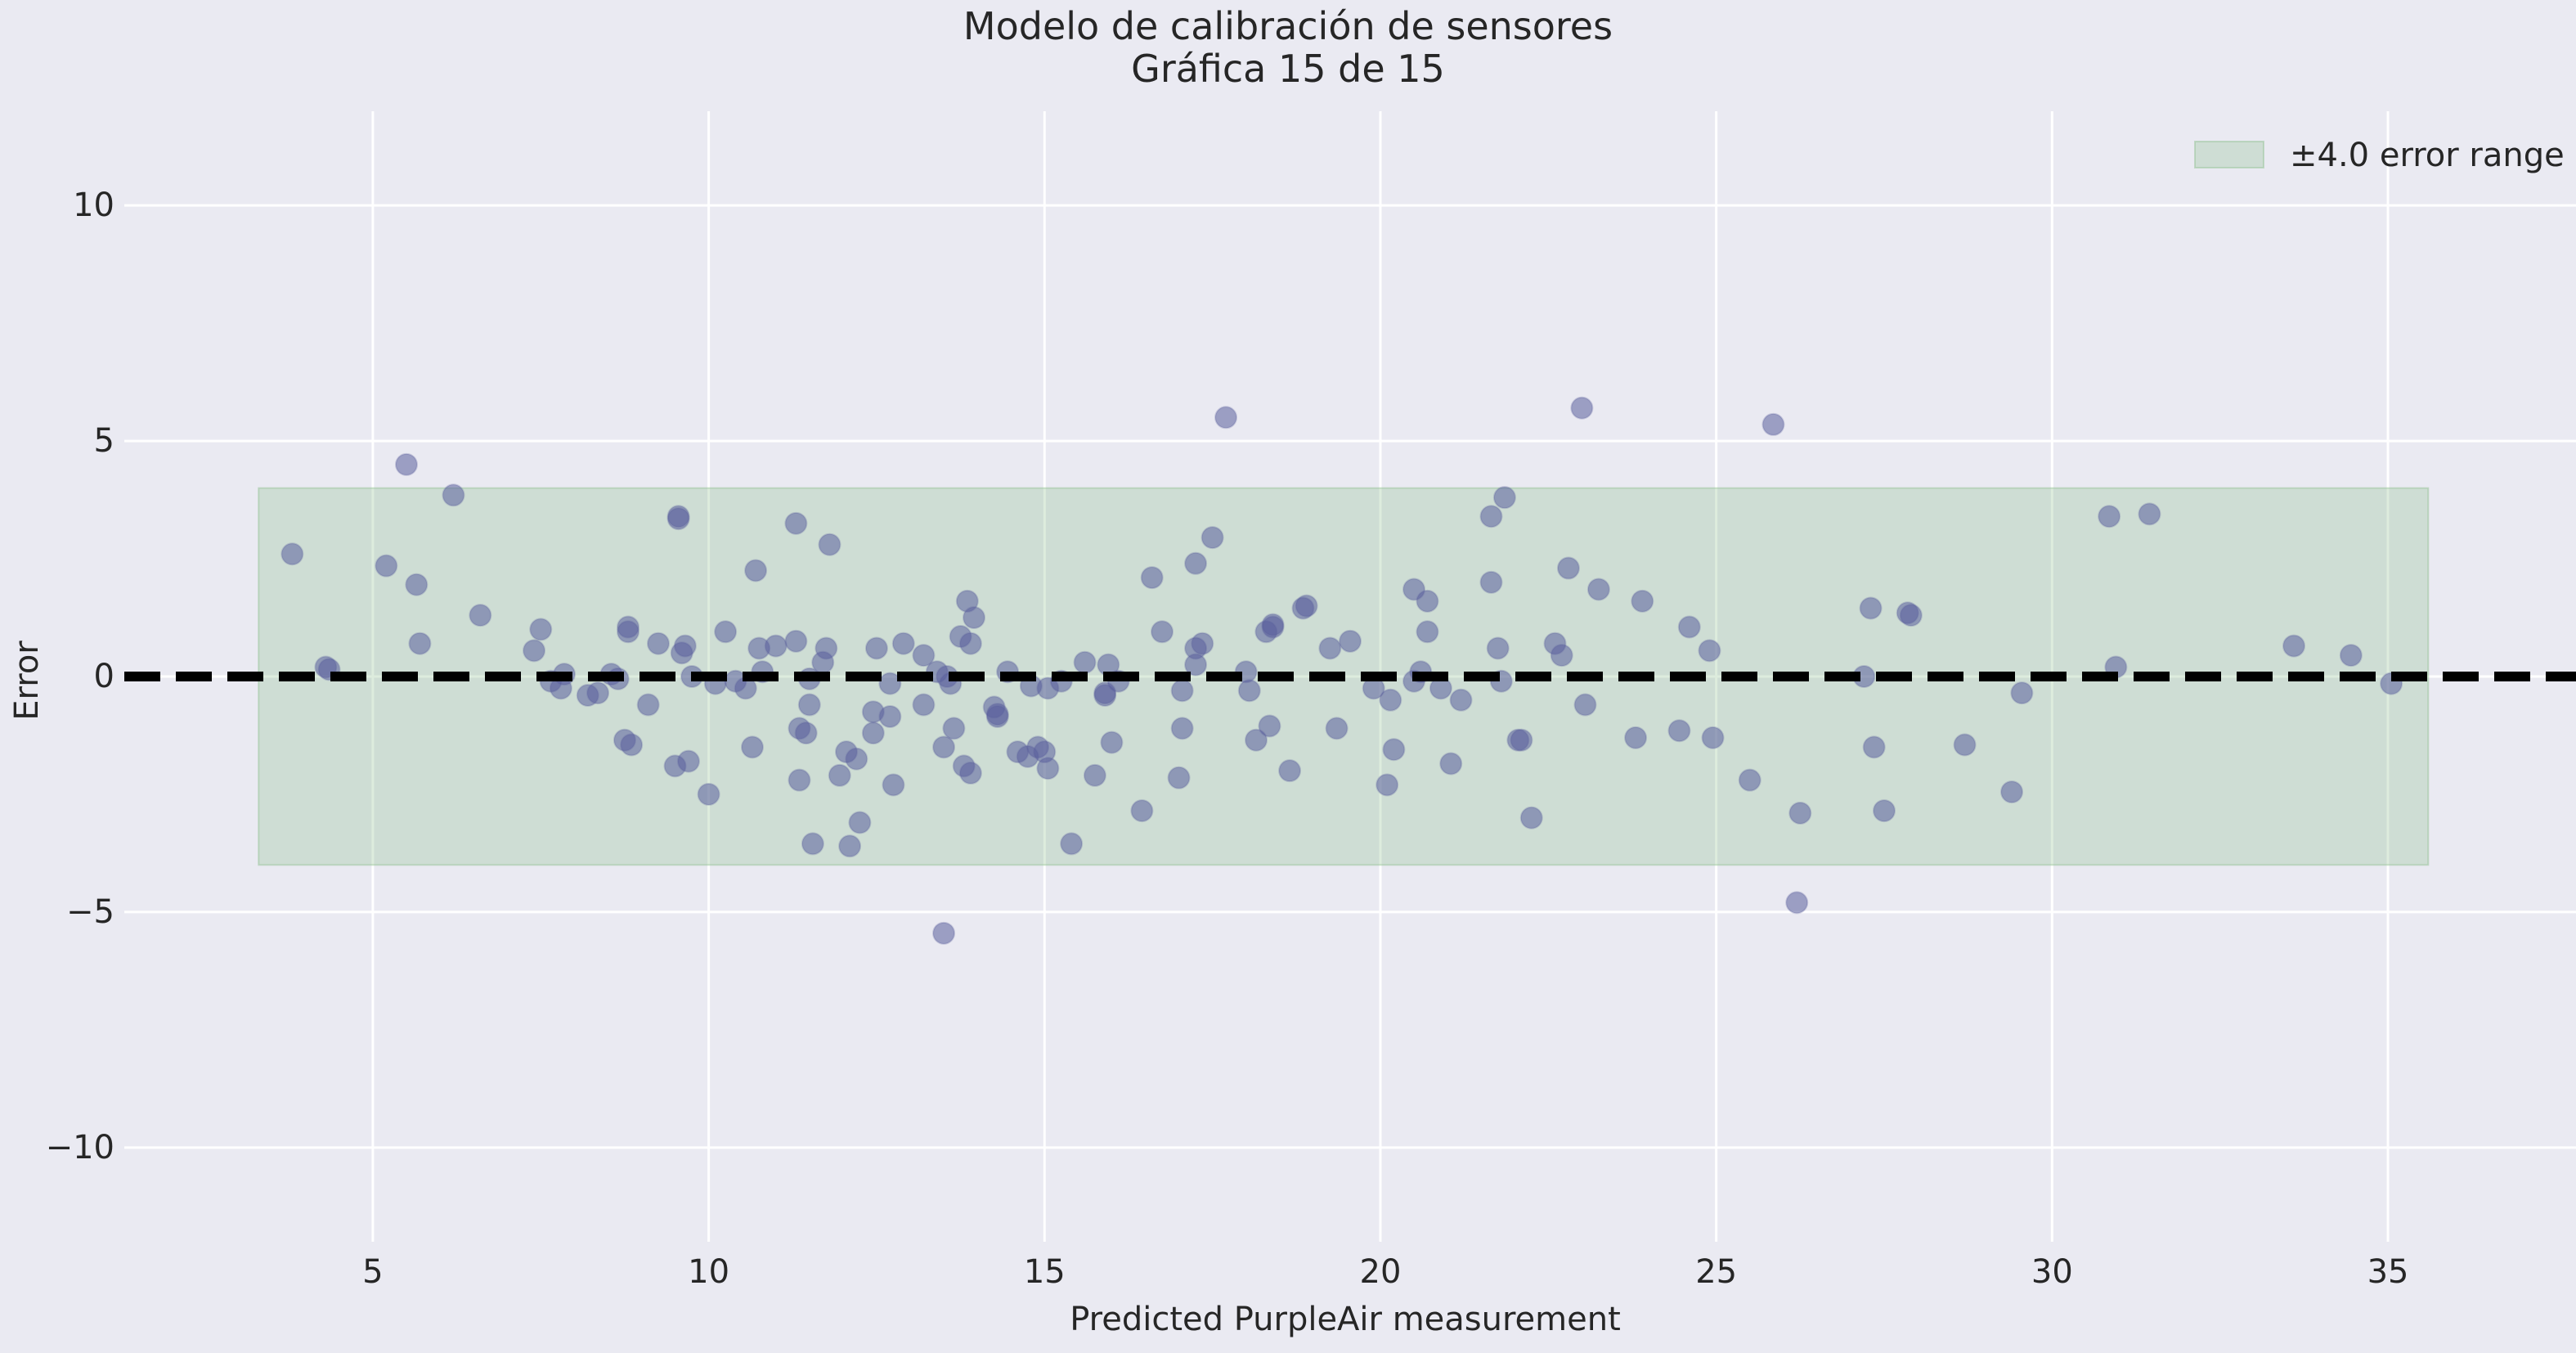 The height and width of the screenshot is (1353, 2576). Describe the element at coordinates (93, 205) in the screenshot. I see `y-tick-label: 10` at that location.